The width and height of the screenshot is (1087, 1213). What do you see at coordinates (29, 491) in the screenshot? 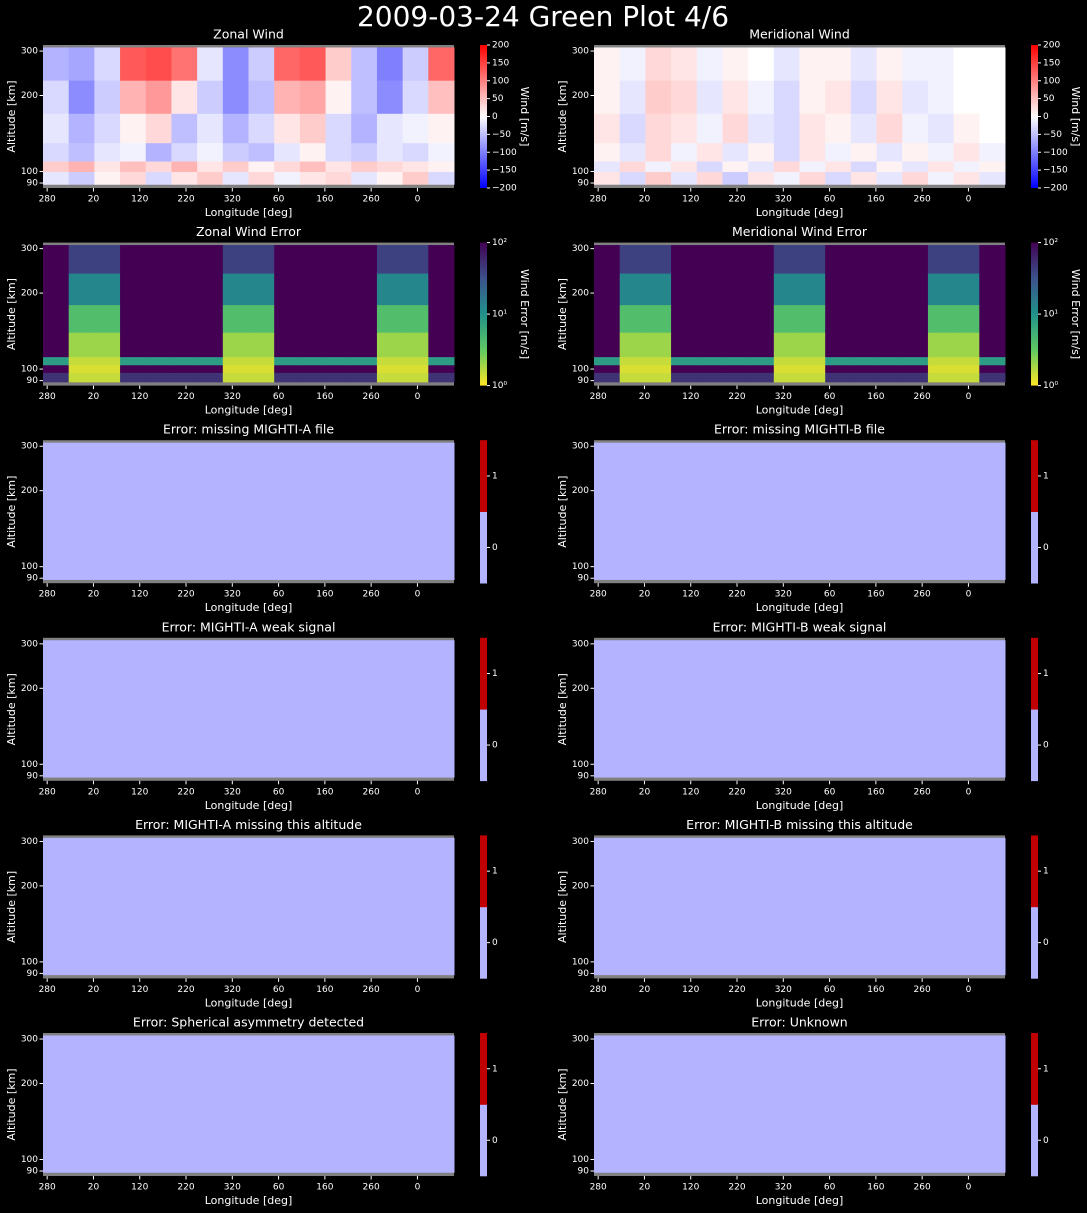
I see `y-tick-label: 200` at bounding box center [29, 491].